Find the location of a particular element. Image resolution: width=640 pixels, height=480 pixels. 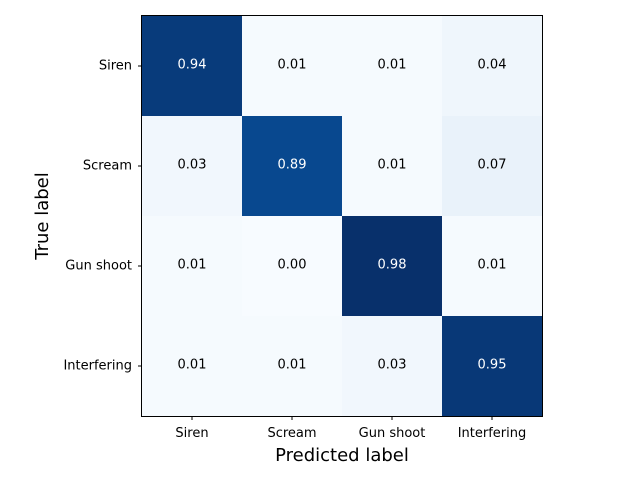

cell-value-label: 0.94 is located at coordinates (192, 65).